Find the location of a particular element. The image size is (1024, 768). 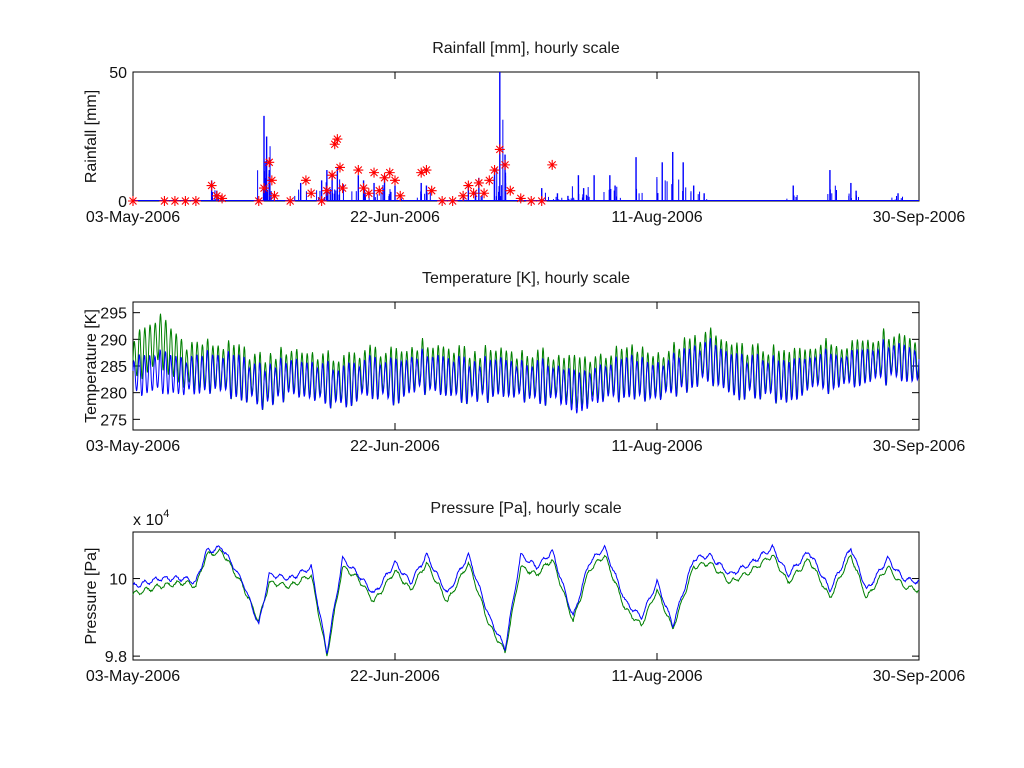

temperature-y-tick-label: 290 is located at coordinates (113, 340).